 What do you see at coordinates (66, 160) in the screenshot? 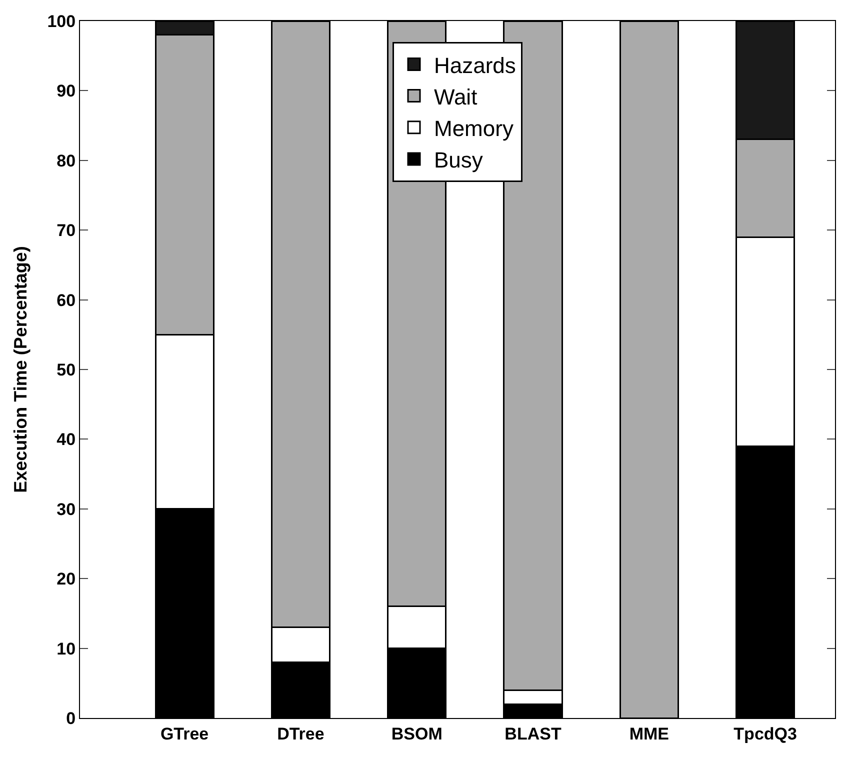
I see `y-tick-label: 80` at bounding box center [66, 160].